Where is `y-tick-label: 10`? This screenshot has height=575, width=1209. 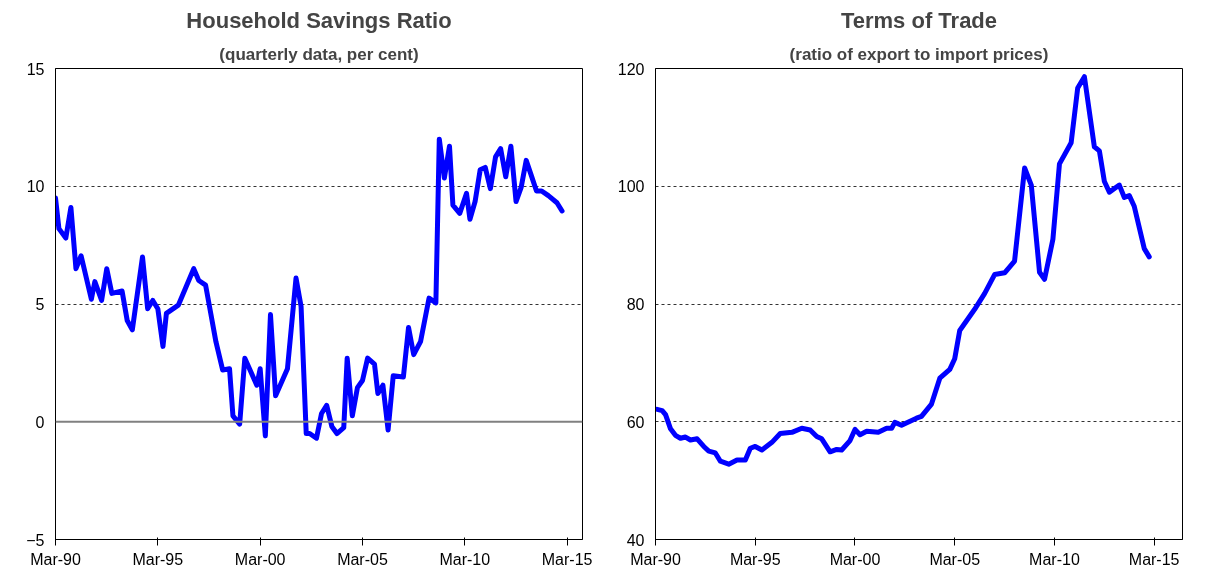
y-tick-label: 10 is located at coordinates (35, 187).